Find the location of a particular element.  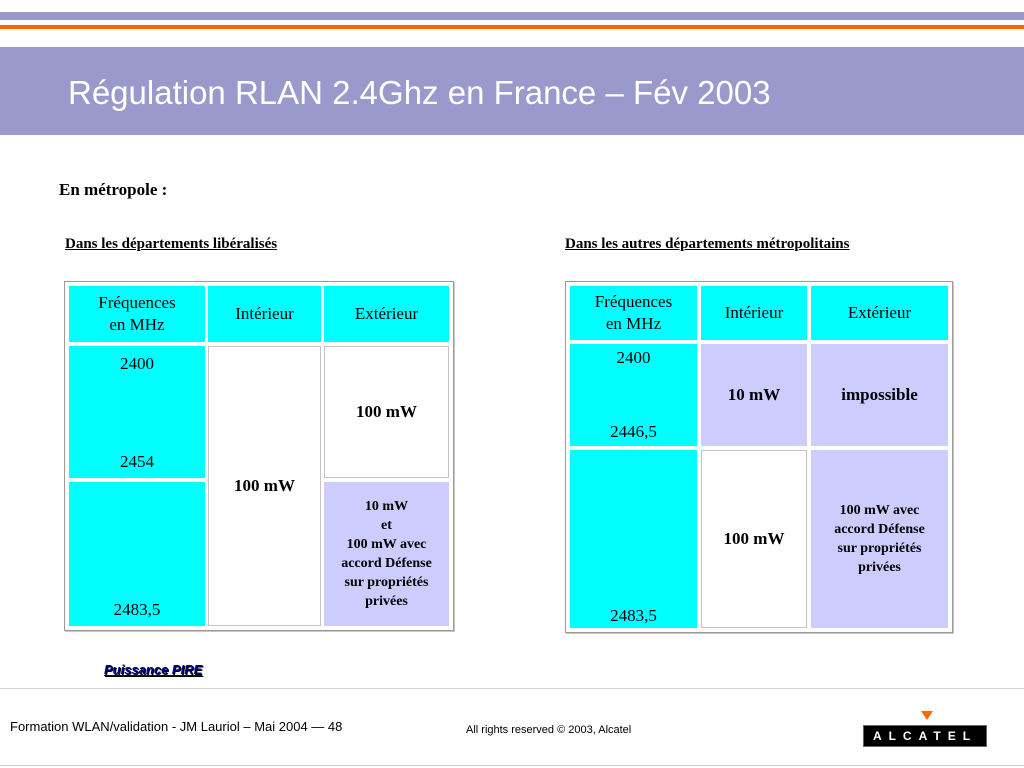

logo-wordmark: ALCATEL is located at coordinates (925, 736).